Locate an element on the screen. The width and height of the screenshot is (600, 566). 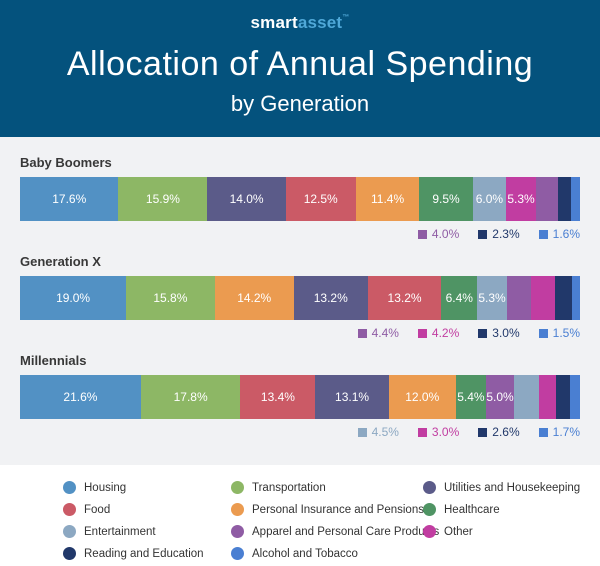
segment-value-label: 15.9% is located at coordinates (162, 199).